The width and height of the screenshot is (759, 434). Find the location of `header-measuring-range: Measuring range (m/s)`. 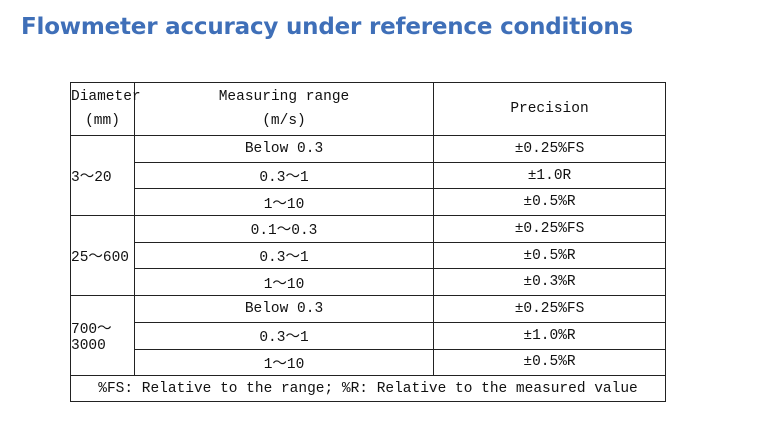

header-measuring-range: Measuring range (m/s) is located at coordinates (284, 109).